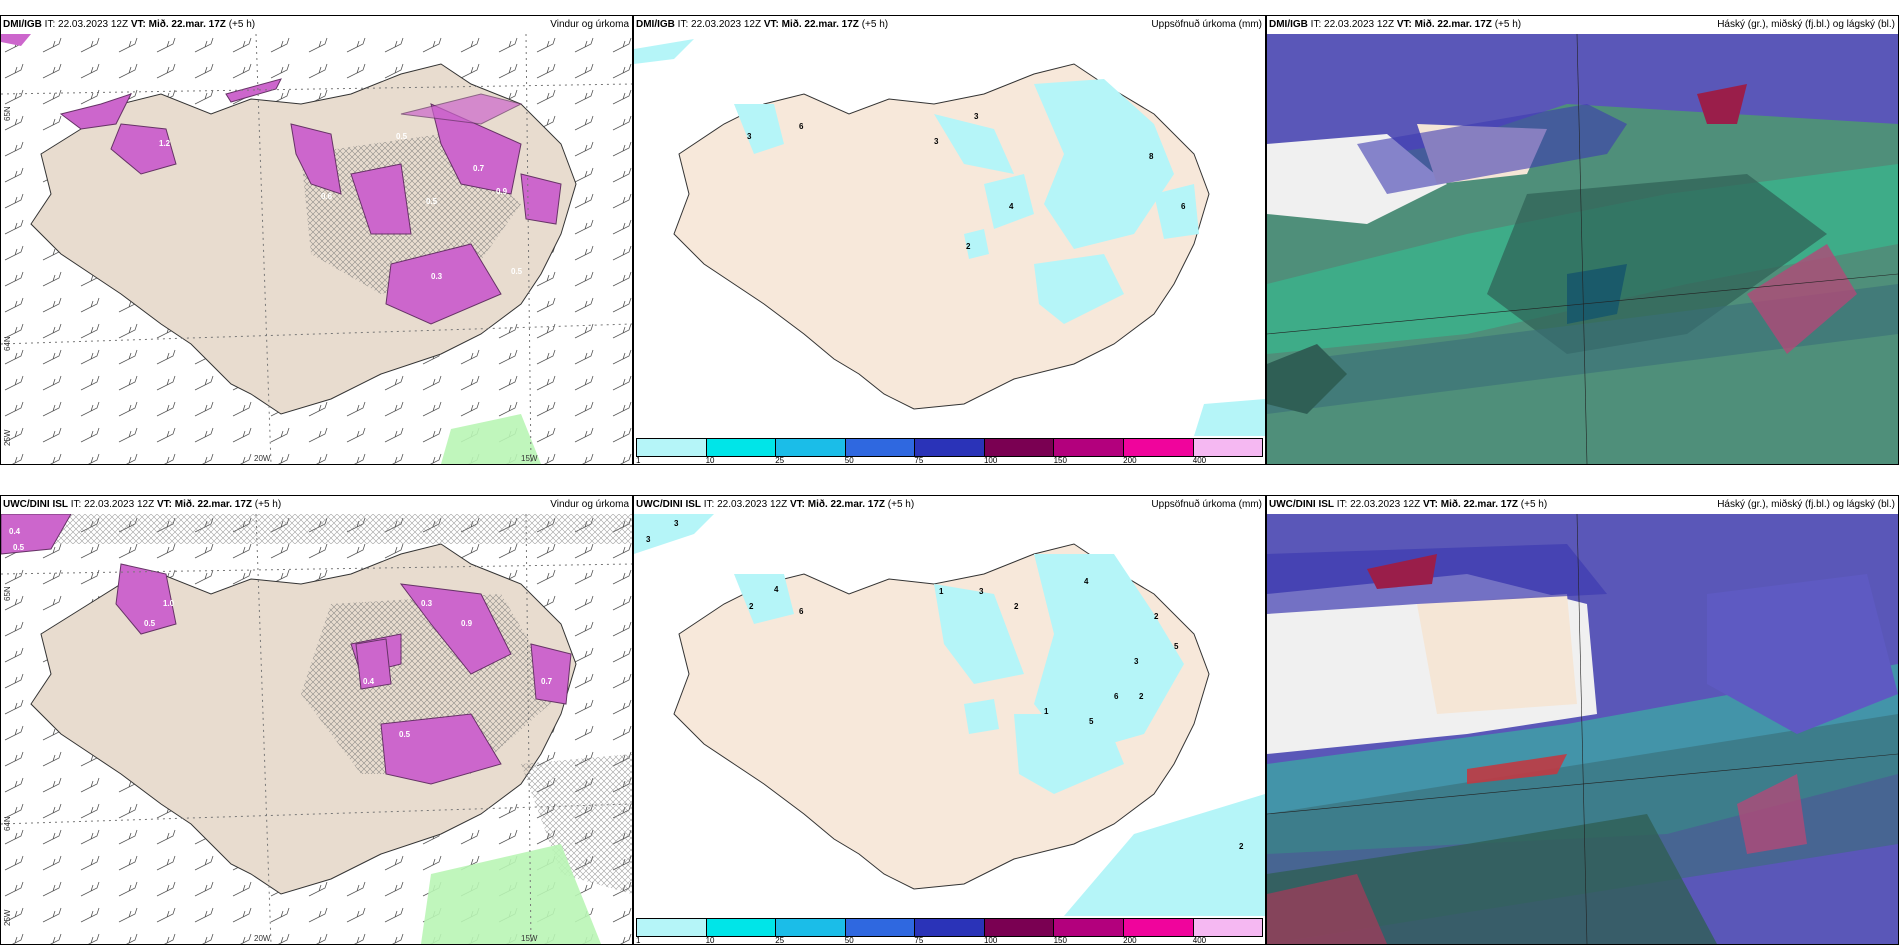  Describe the element at coordinates (949, 450) in the screenshot. I see `colorbar: 1 10 25 50 75 100 150 200 400` at that location.